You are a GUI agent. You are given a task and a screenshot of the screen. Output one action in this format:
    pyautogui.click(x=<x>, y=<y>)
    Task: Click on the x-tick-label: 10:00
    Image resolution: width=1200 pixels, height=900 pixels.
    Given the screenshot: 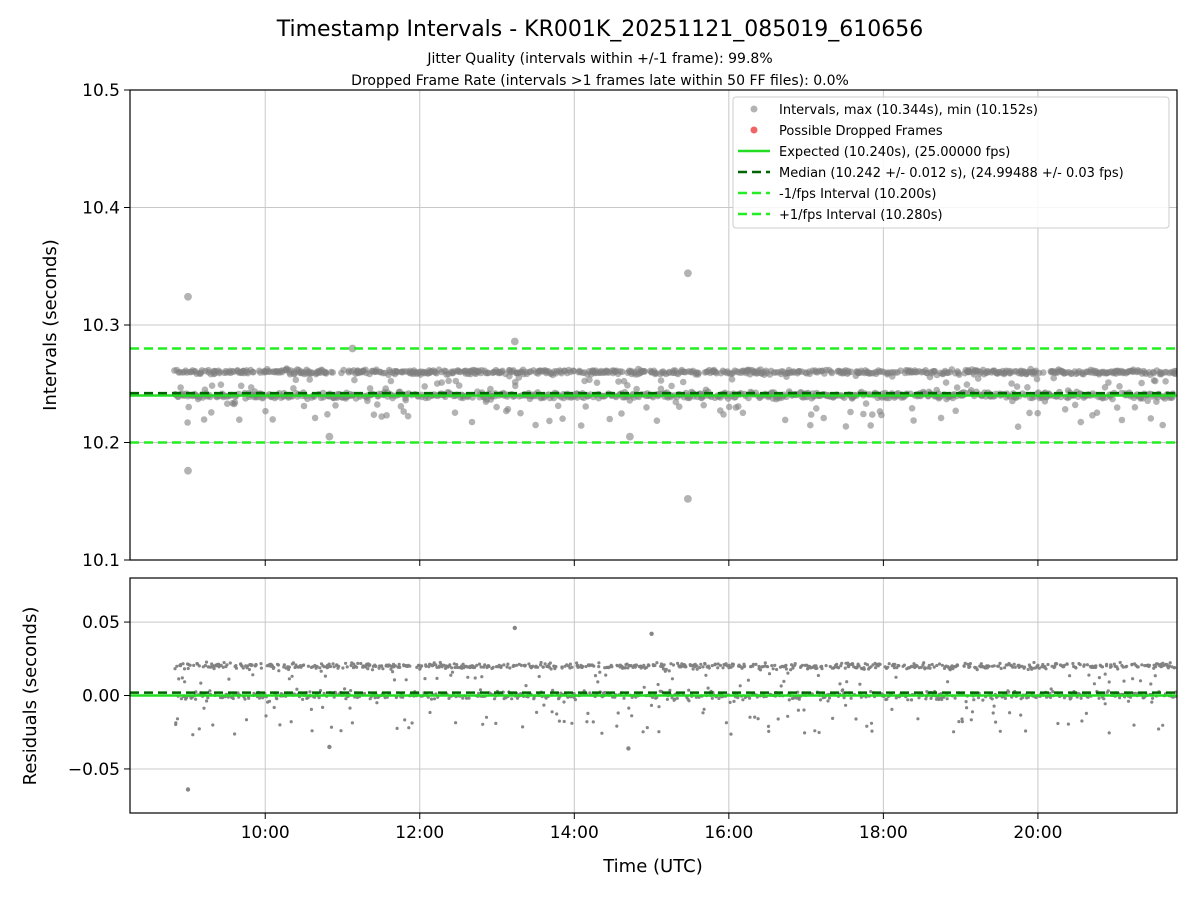 What is the action you would take?
    pyautogui.click(x=265, y=833)
    